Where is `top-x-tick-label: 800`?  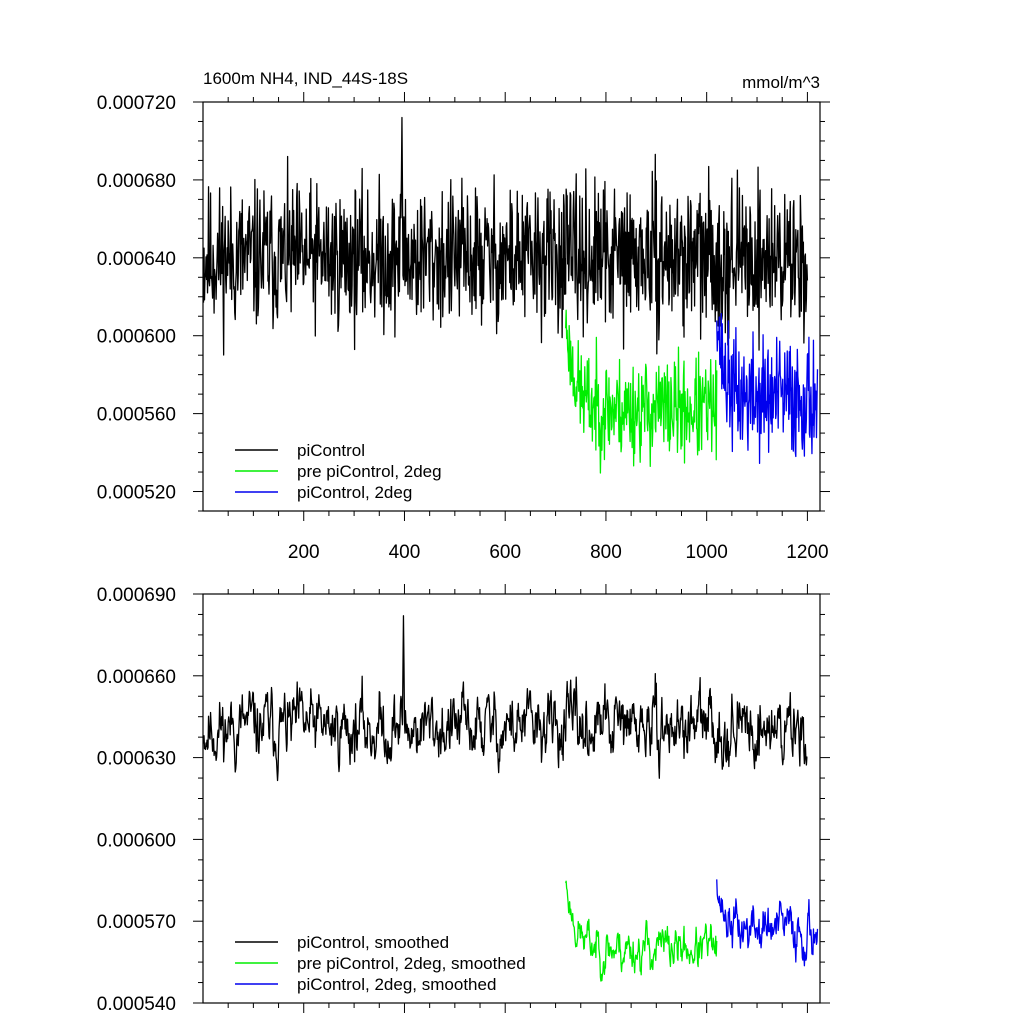 top-x-tick-label: 800 is located at coordinates (606, 552).